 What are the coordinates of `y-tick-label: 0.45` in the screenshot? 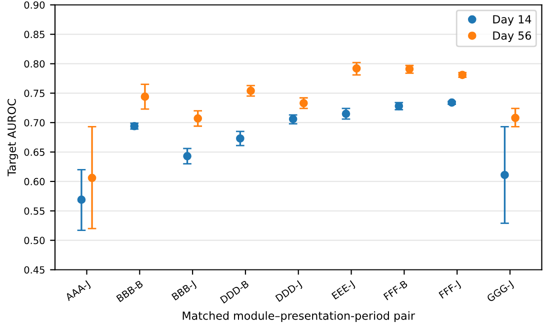 It's located at (34, 270).